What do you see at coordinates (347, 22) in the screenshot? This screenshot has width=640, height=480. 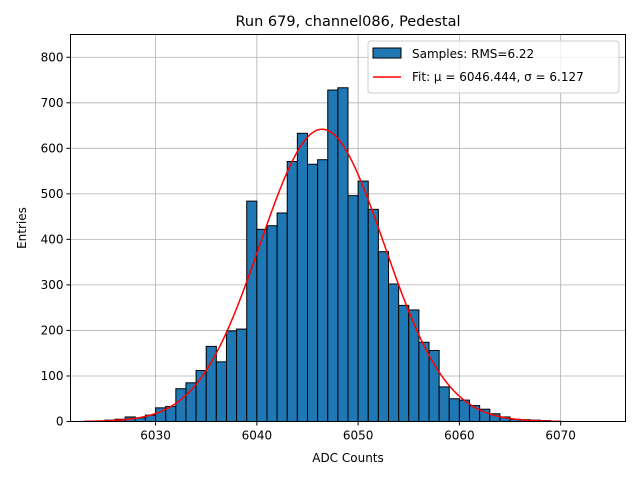 I see `chart-title: Run 679, channel086, Pedestal` at bounding box center [347, 22].